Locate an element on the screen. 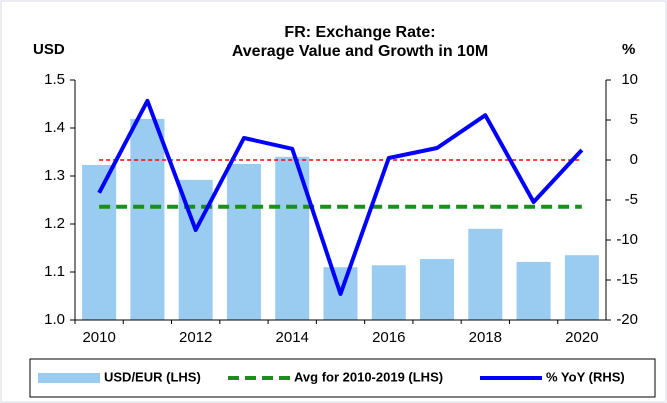 This screenshot has width=667, height=403. legend-box is located at coordinates (342, 378).